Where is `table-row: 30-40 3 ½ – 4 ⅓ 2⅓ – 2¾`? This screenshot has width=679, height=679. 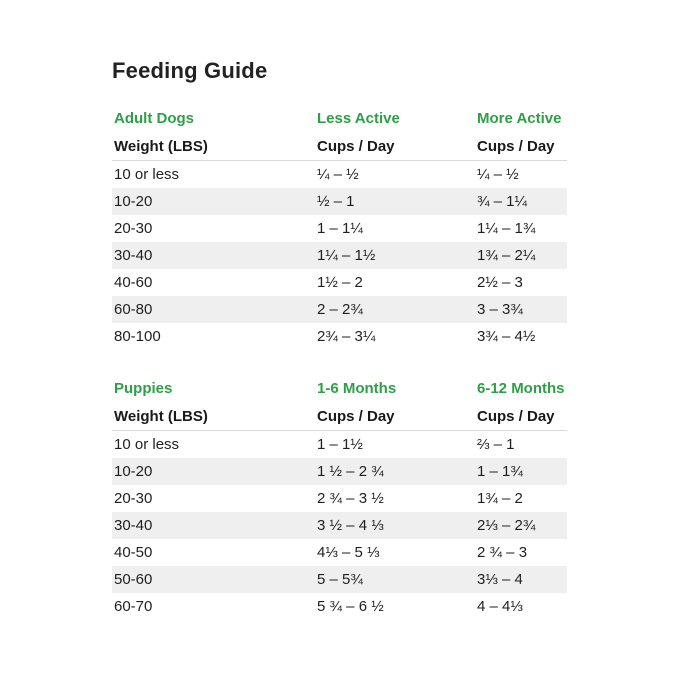 table-row: 30-40 3 ½ – 4 ⅓ 2⅓ – 2¾ is located at coordinates (339, 525).